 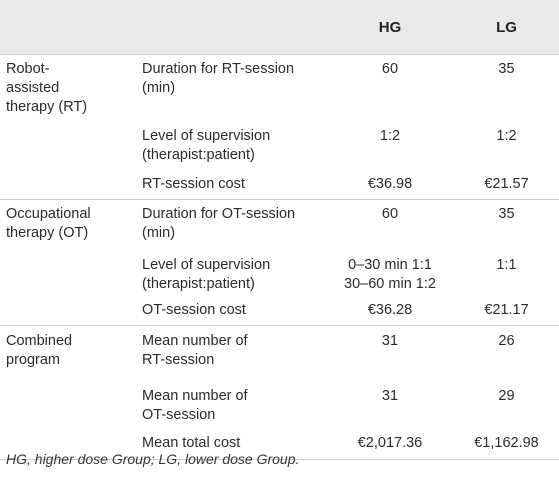 I want to click on description-cell: Mean total cost, so click(x=233, y=443).